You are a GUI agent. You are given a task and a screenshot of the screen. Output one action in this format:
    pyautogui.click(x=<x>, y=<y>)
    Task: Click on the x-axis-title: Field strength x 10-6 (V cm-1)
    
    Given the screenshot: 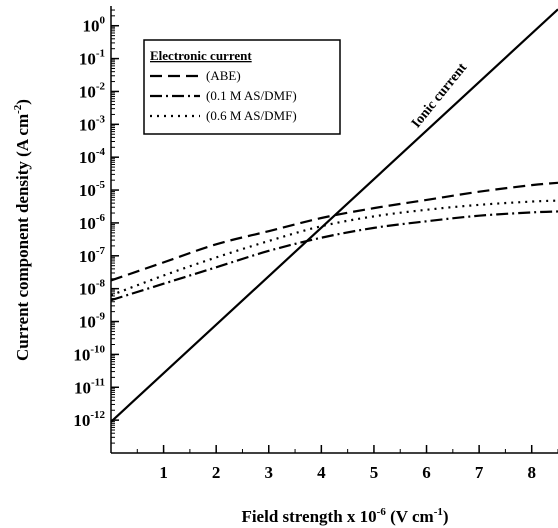 What is the action you would take?
    pyautogui.click(x=344, y=516)
    